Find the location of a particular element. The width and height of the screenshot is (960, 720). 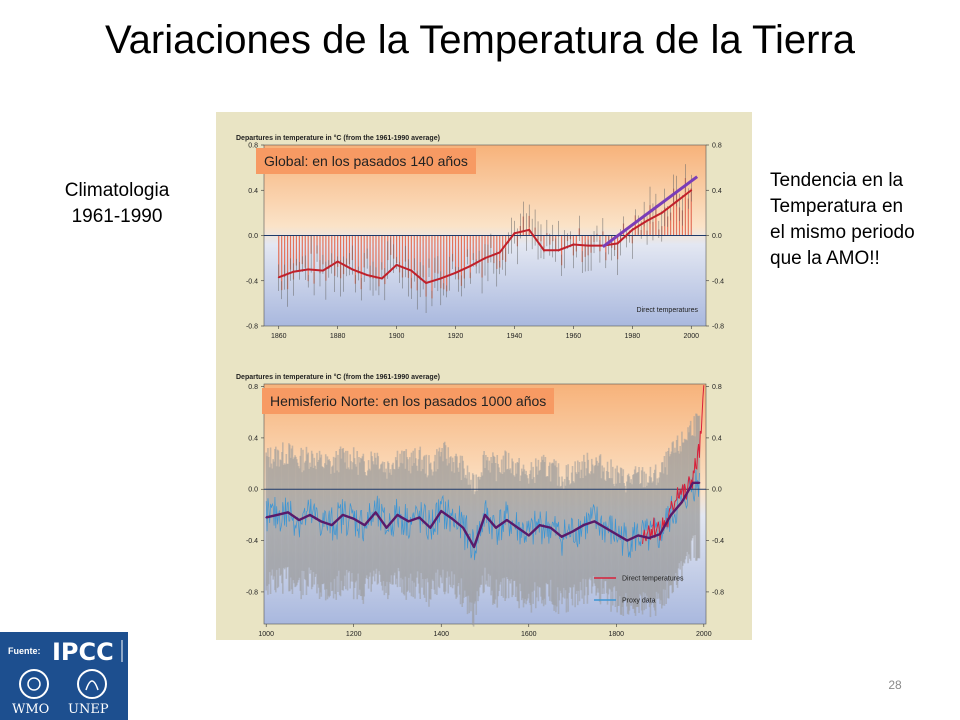

page-number: 28 is located at coordinates (895, 685).